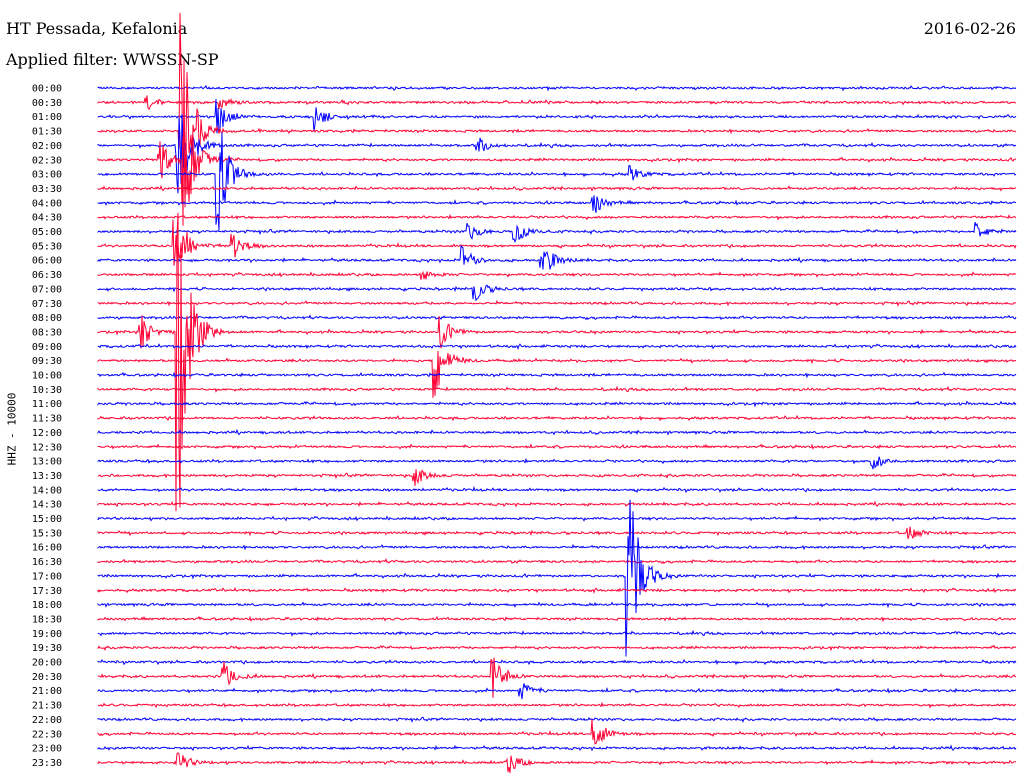  Describe the element at coordinates (47, 605) in the screenshot. I see `row-time-label: 18:00` at that location.